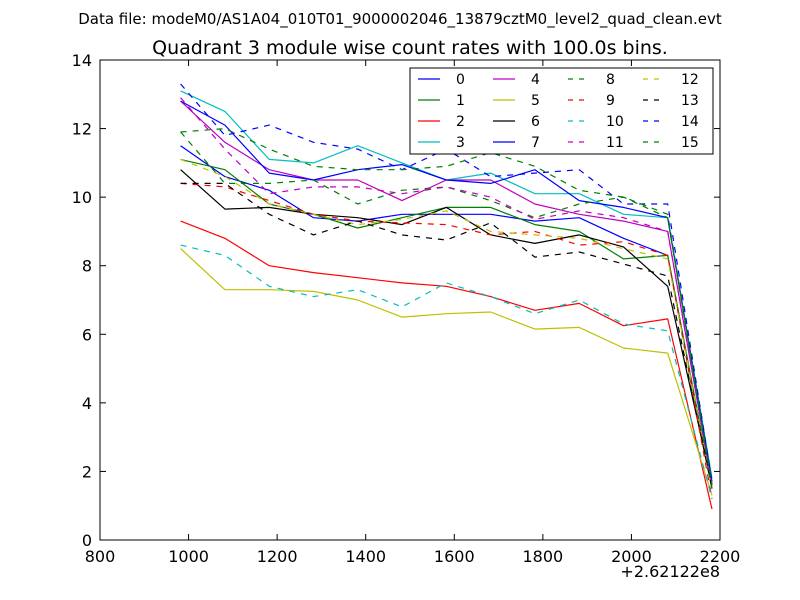  I want to click on x-tick-label: 800, so click(100, 556).